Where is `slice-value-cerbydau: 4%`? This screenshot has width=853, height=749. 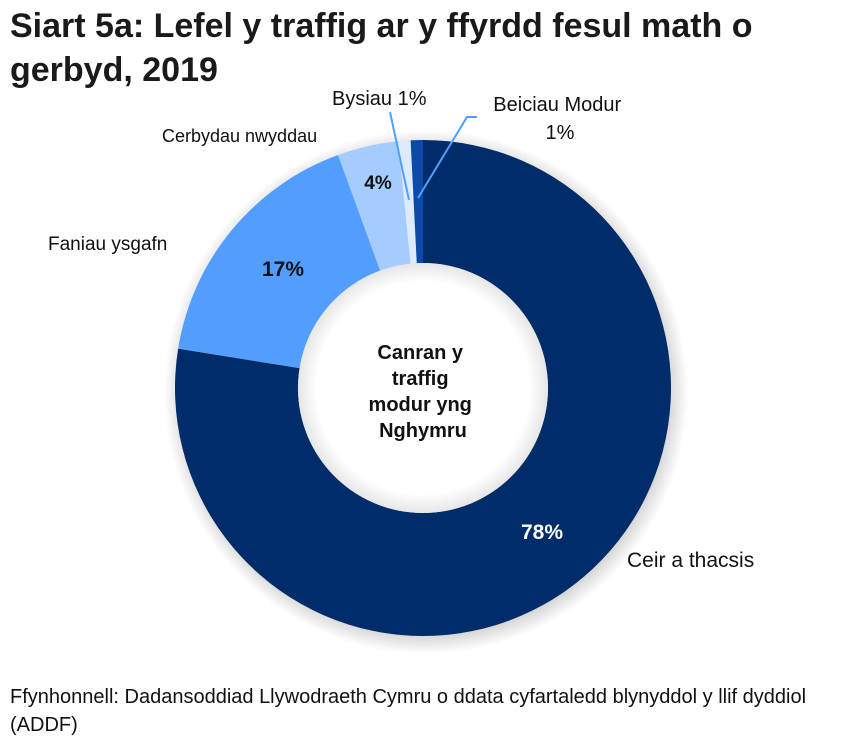 slice-value-cerbydau: 4% is located at coordinates (378, 183).